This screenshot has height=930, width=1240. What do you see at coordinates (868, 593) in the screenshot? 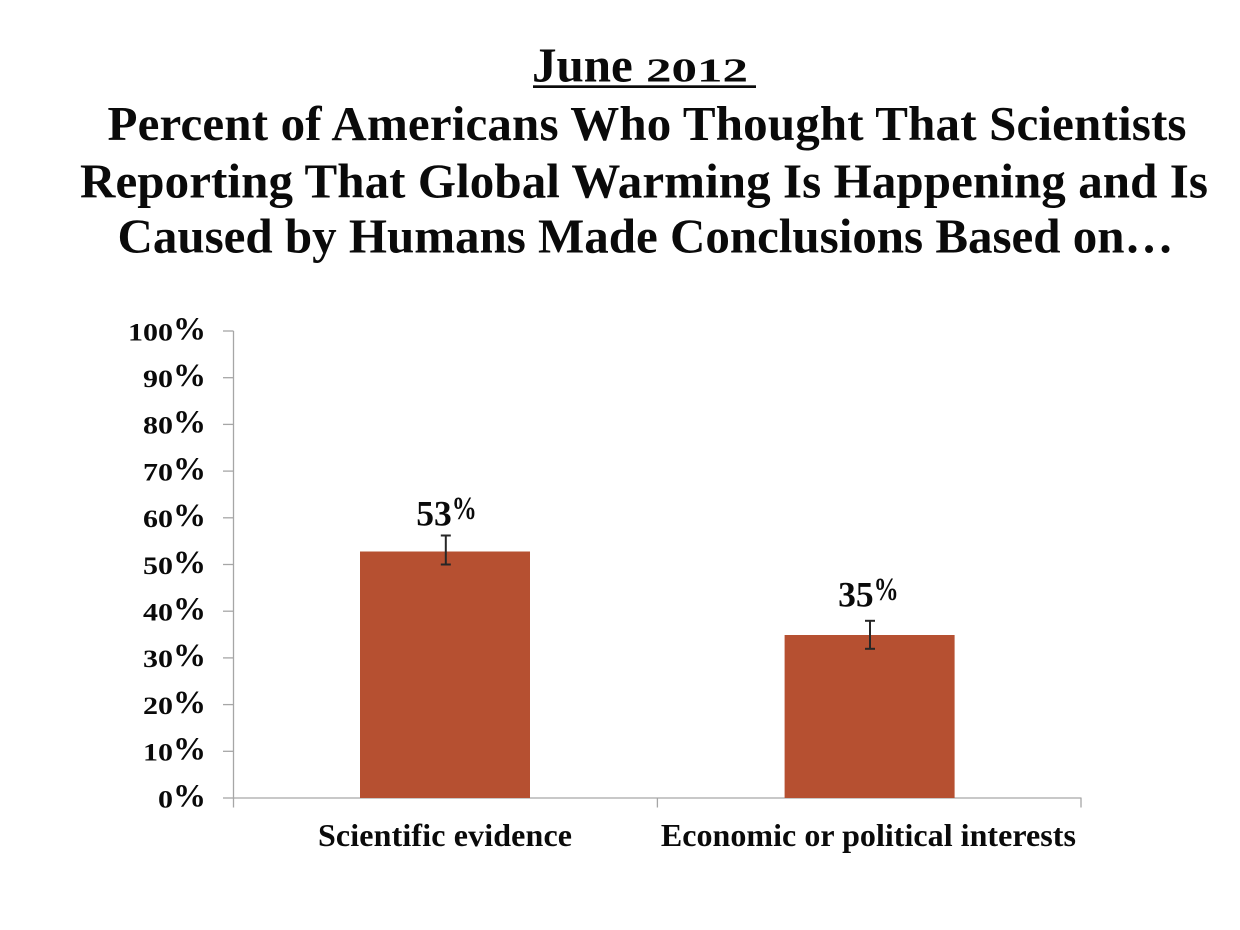
I see `svg-text: 35%` at bounding box center [868, 593].